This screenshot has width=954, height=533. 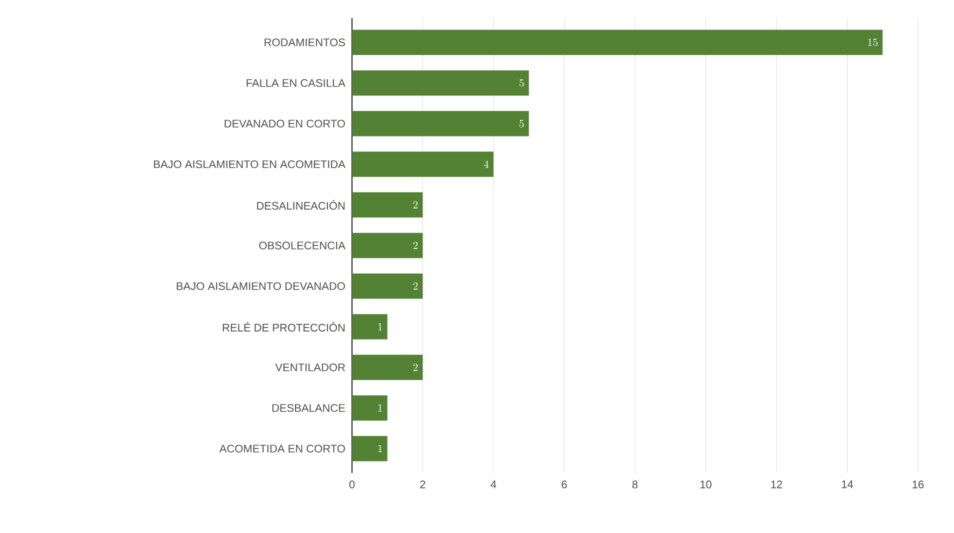 What do you see at coordinates (301, 205) in the screenshot?
I see `y-tick-label: DESALINEACIÓN` at bounding box center [301, 205].